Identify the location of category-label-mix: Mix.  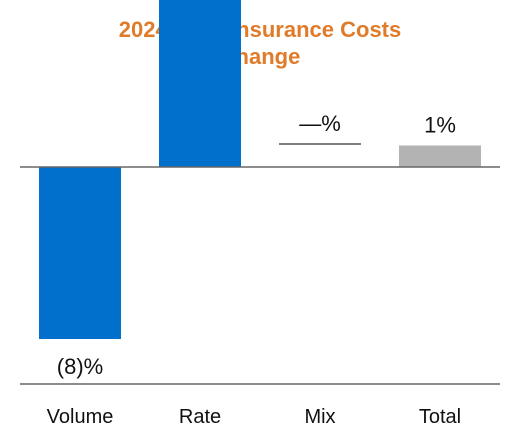
(319, 417).